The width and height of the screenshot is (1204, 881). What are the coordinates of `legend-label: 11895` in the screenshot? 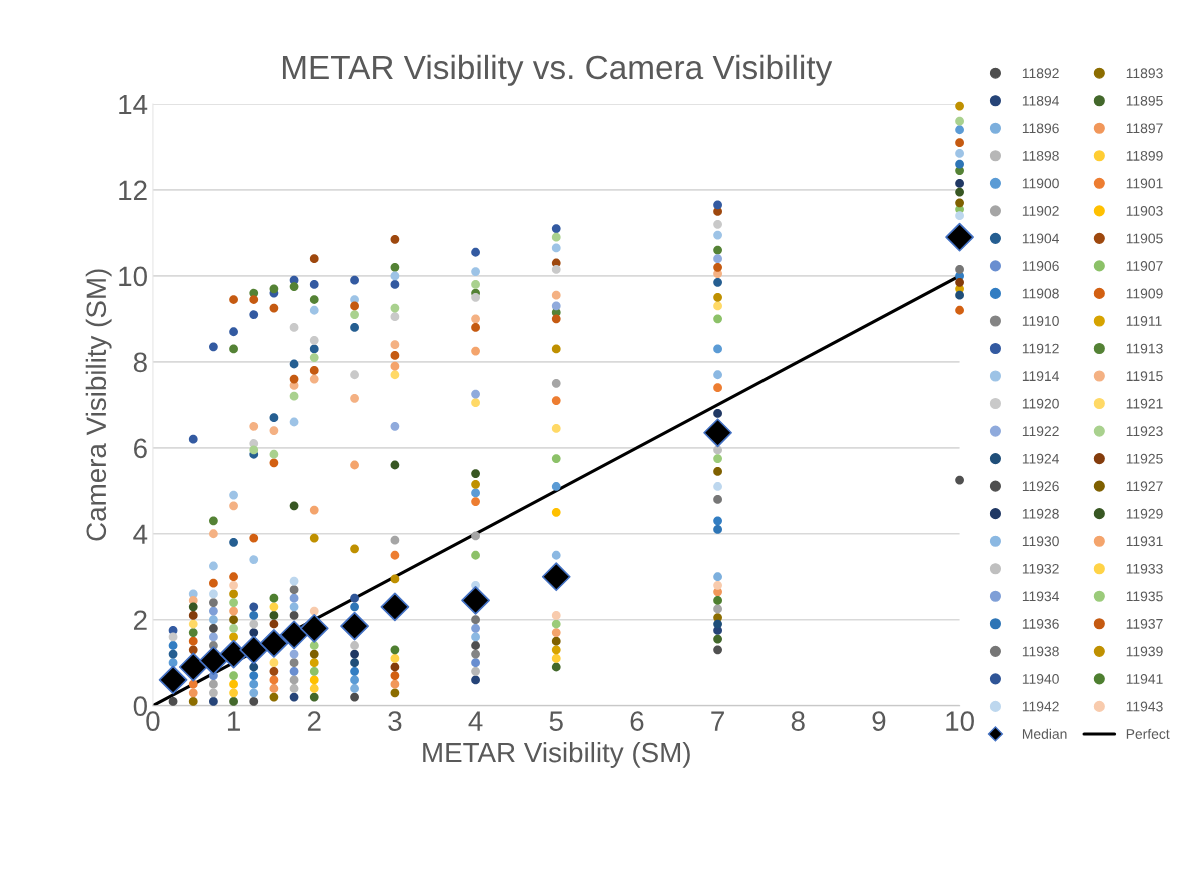 It's located at (1144, 100).